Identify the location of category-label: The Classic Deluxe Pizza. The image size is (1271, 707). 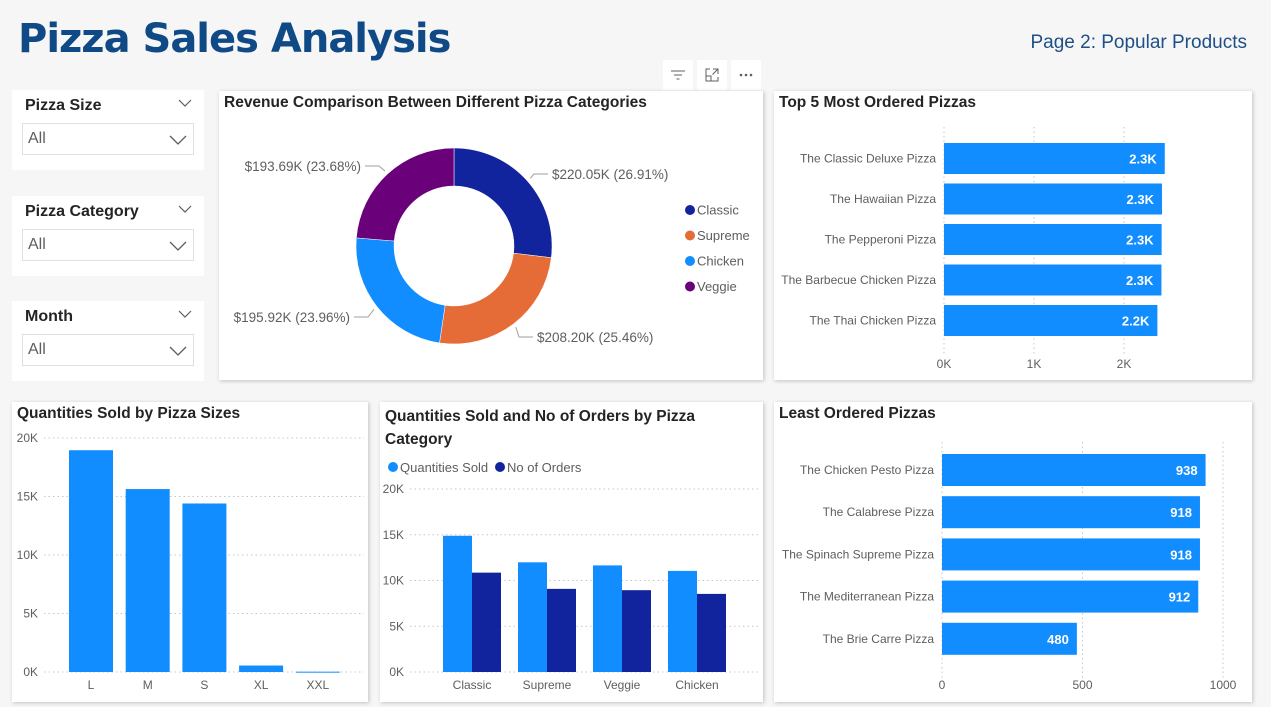
(868, 159).